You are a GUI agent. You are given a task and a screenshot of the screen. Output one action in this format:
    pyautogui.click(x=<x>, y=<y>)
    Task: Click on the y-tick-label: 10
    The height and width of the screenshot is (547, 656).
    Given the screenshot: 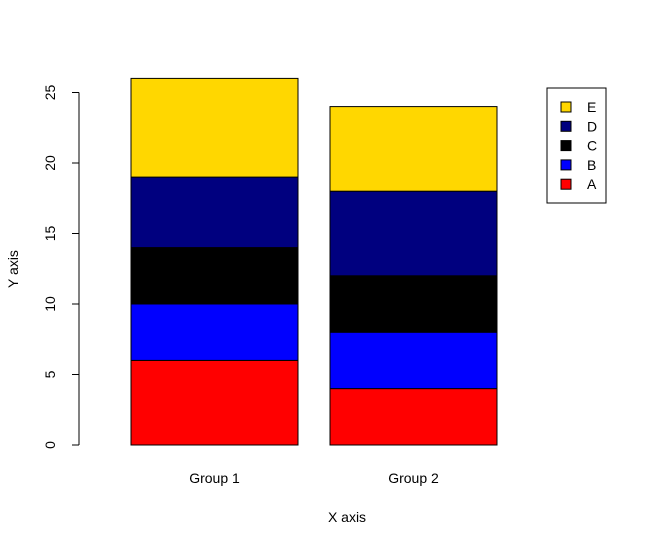 What is the action you would take?
    pyautogui.click(x=50, y=304)
    